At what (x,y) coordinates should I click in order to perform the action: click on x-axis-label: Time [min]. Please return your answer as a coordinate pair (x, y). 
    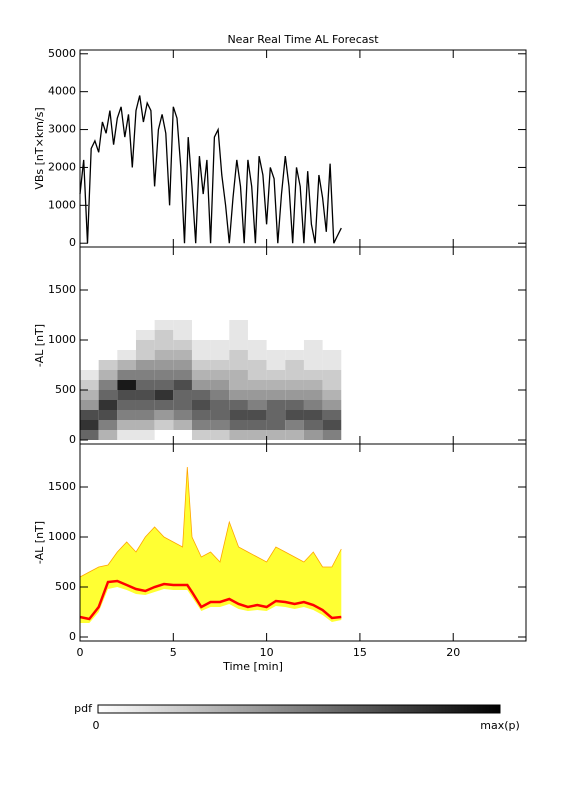
    Looking at the image, I should click on (252, 666).